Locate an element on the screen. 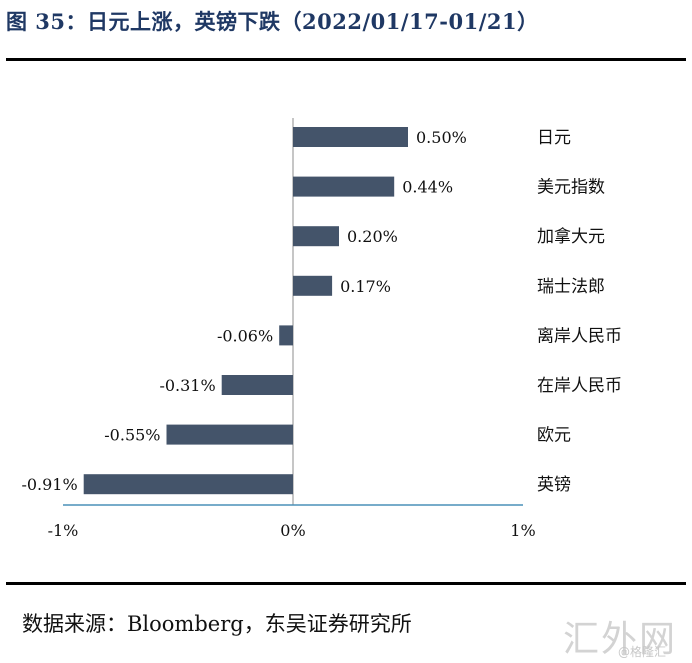 This screenshot has width=692, height=663. category-label: 英镑 is located at coordinates (554, 485).